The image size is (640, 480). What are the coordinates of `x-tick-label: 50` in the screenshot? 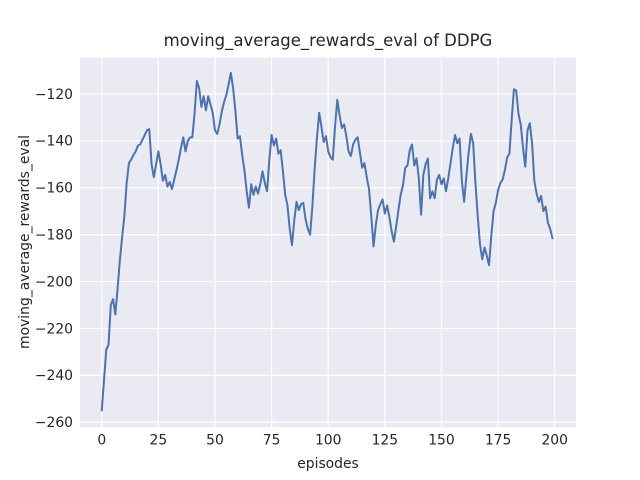 It's located at (215, 441).